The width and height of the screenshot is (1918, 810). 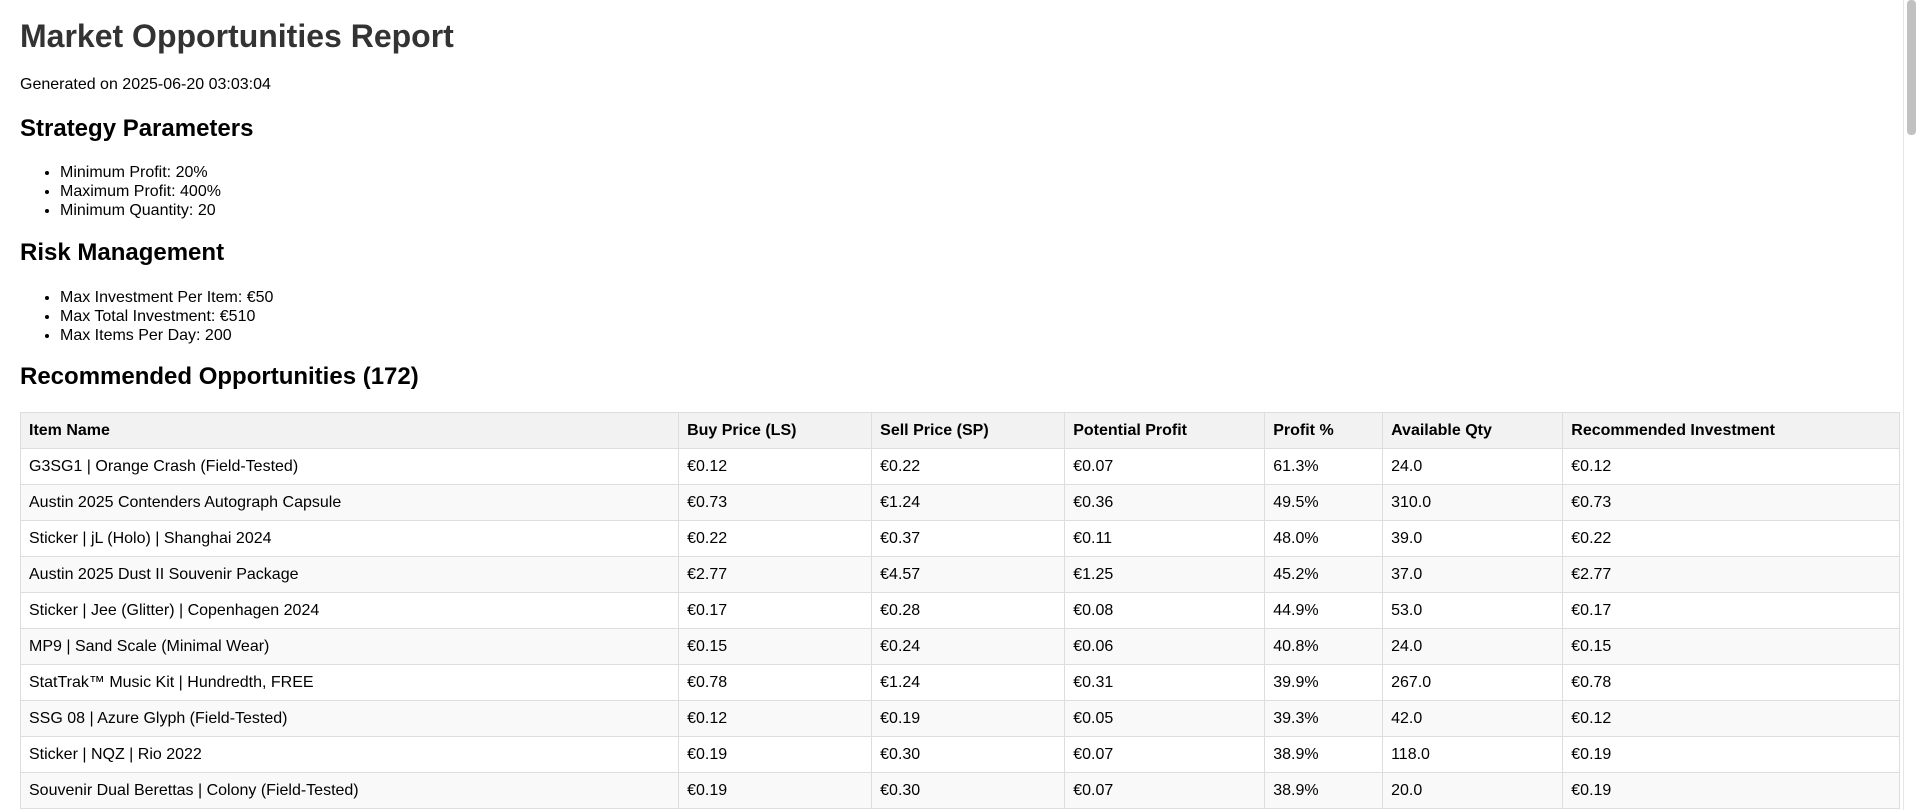 I want to click on table-cell: 49.5%, so click(x=1324, y=502).